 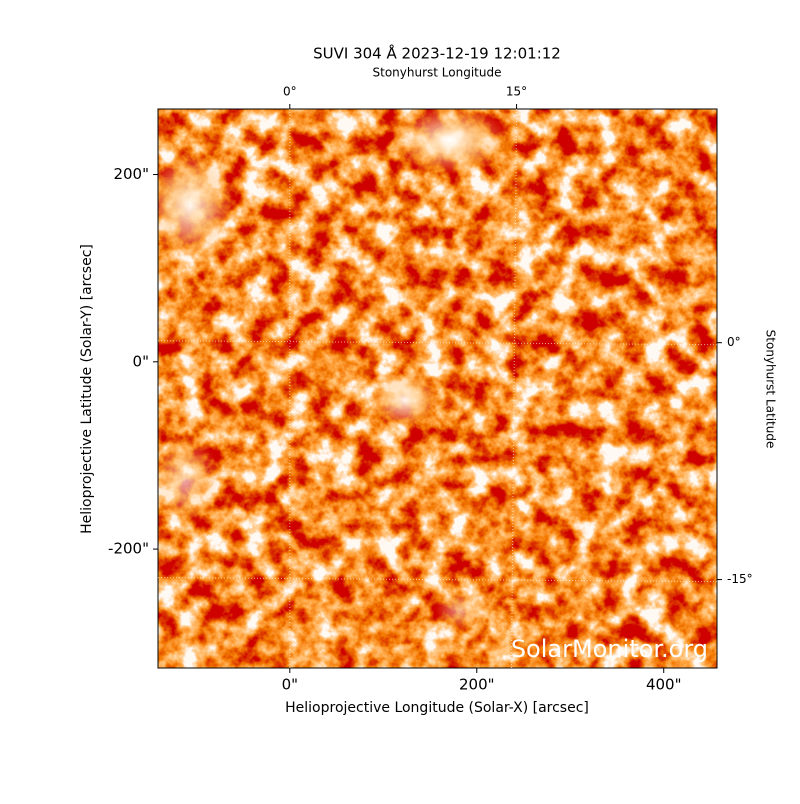 What do you see at coordinates (516, 92) in the screenshot?
I see `top-tick-label: 15°` at bounding box center [516, 92].